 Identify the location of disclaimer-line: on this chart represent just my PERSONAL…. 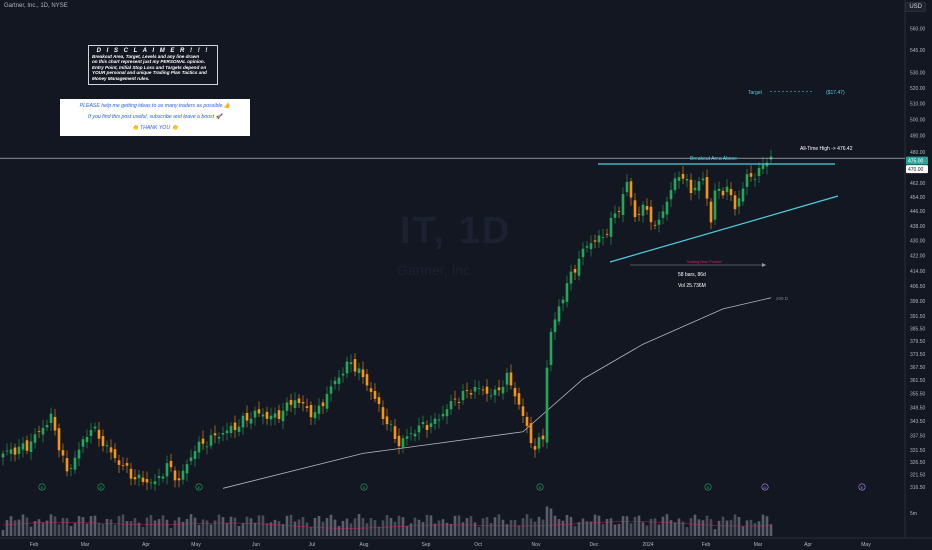
(148, 62).